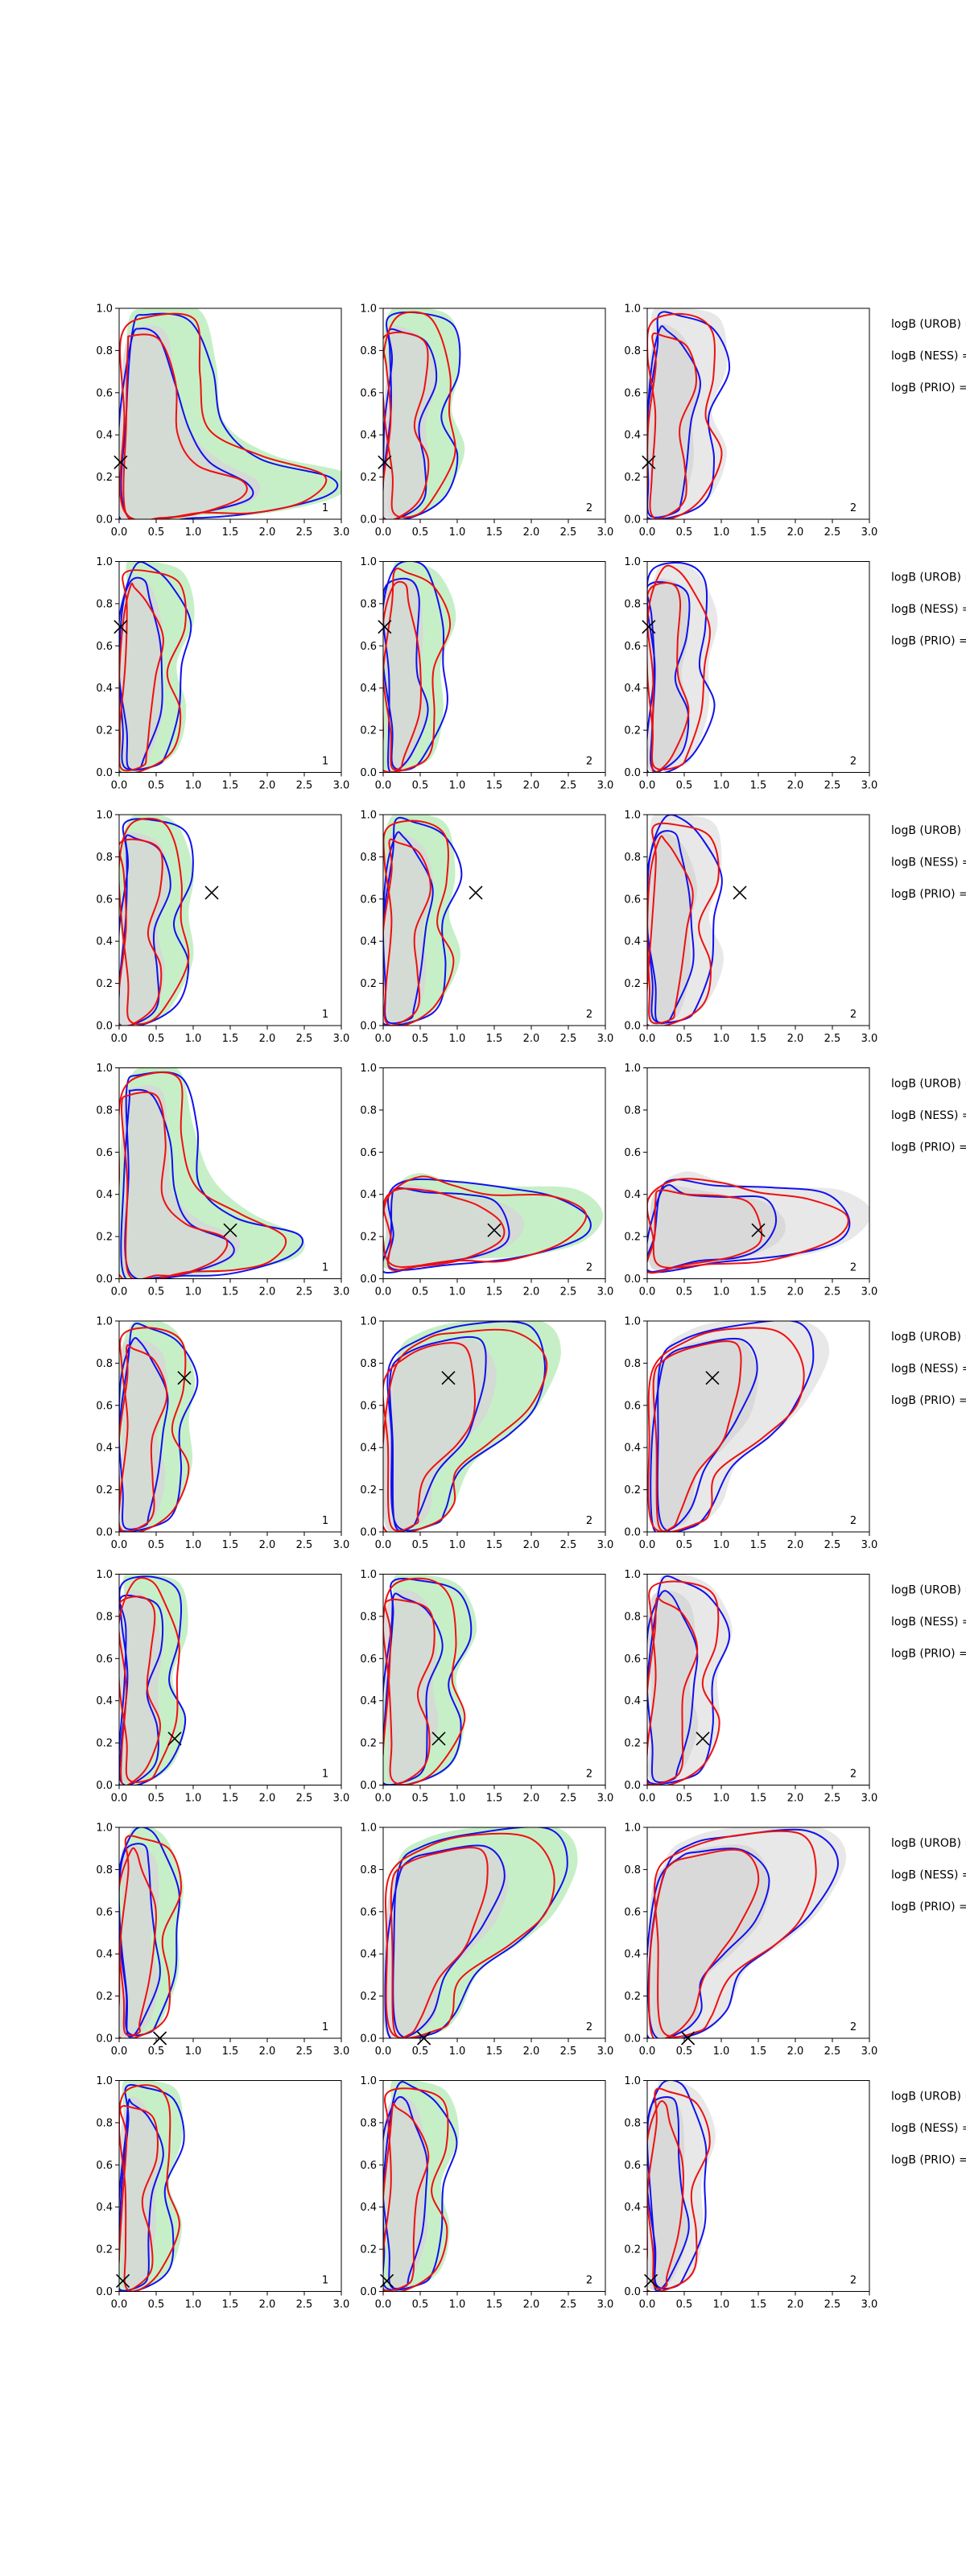 This screenshot has width=966, height=2576. I want to click on contour-panel-r8-c1: 0.0 0.5 1.0 1.5 2.0 2.5 3.0 0.0 0.2 0.4 0.6 0.8 1.0 1, so click(222, 2193).